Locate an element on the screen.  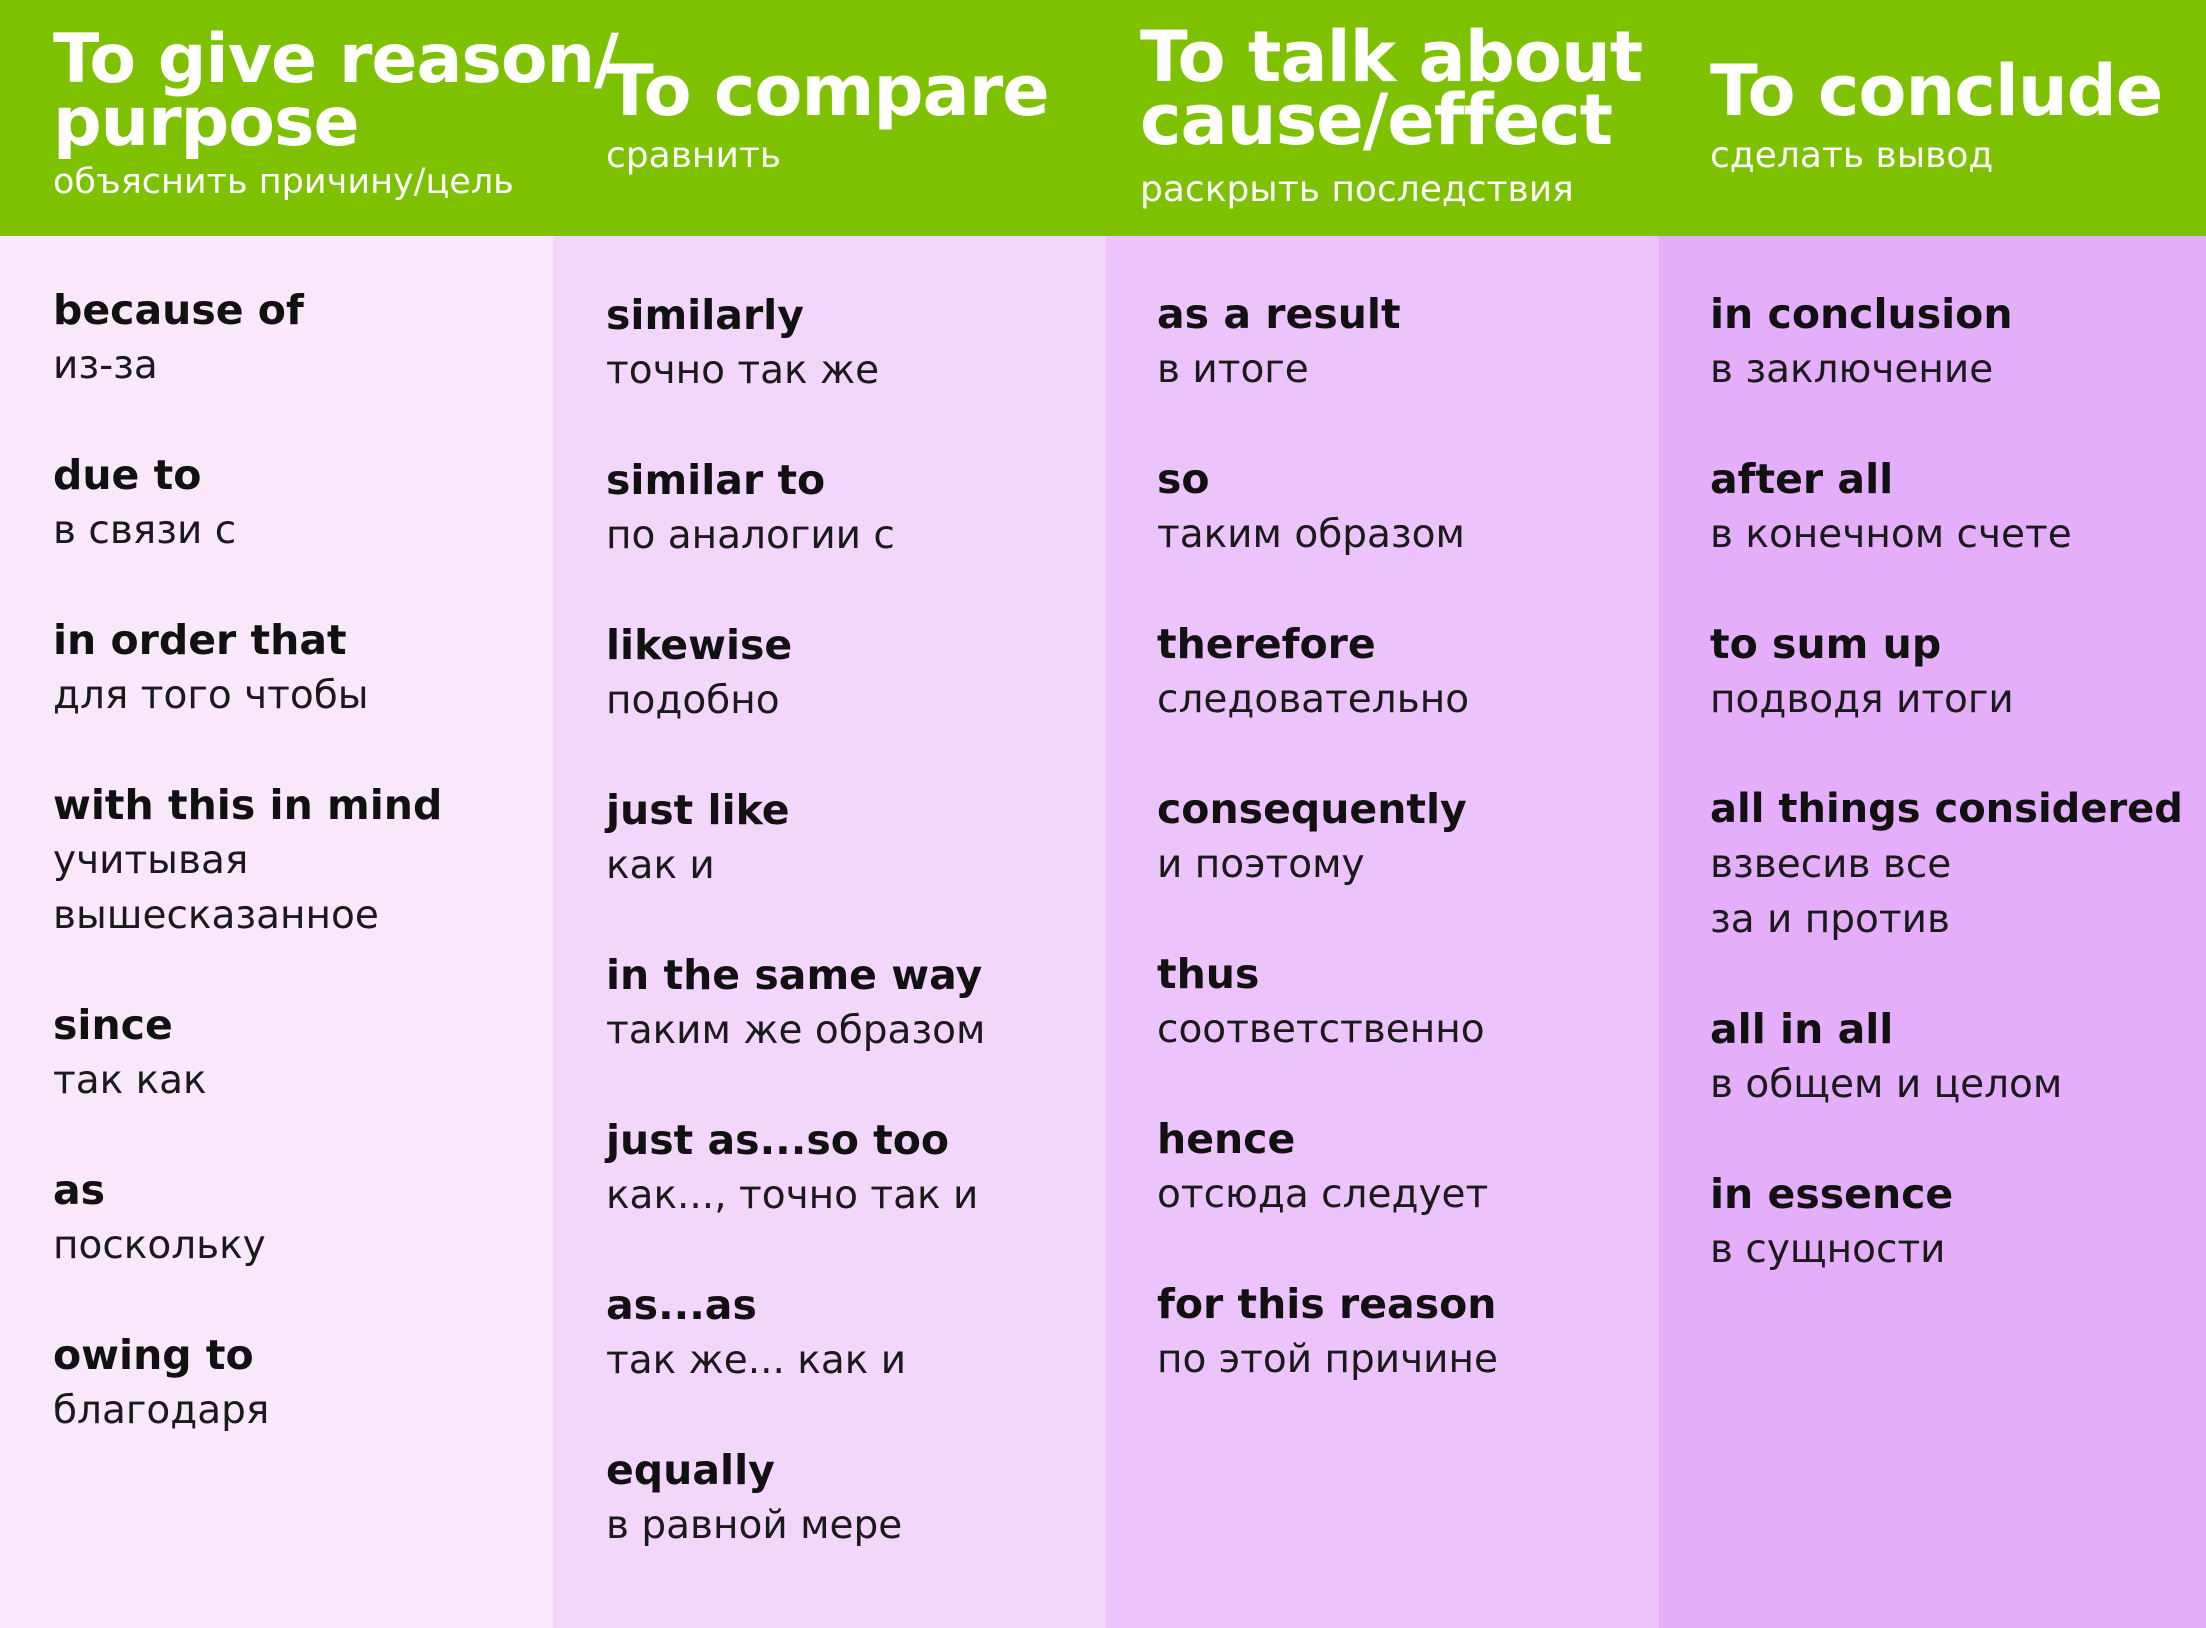
phrase-item: in order that для того чтобы is located at coordinates (211, 668).